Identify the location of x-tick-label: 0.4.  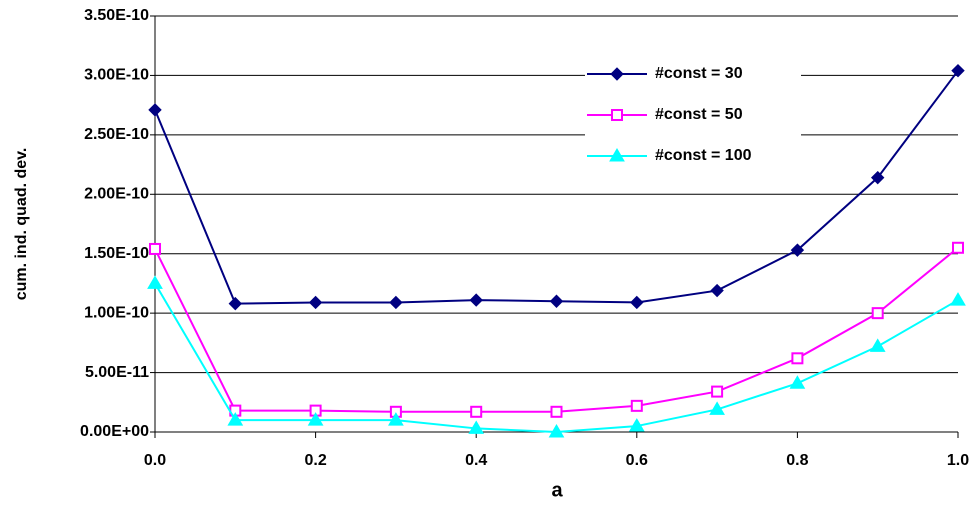
(476, 460).